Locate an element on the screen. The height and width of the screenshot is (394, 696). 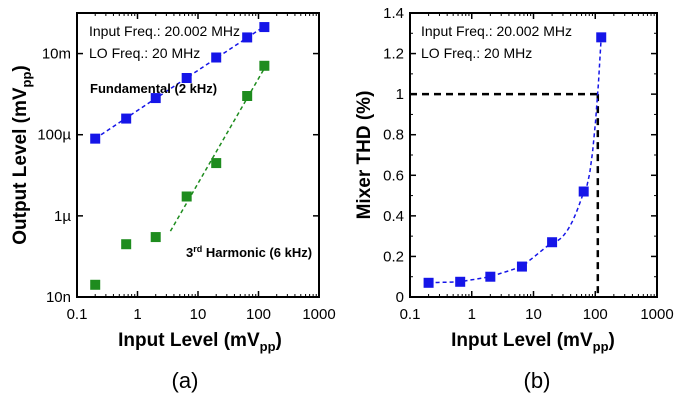
chart-b-note-2: LO Freq.: 20 MHz is located at coordinates (476, 53).